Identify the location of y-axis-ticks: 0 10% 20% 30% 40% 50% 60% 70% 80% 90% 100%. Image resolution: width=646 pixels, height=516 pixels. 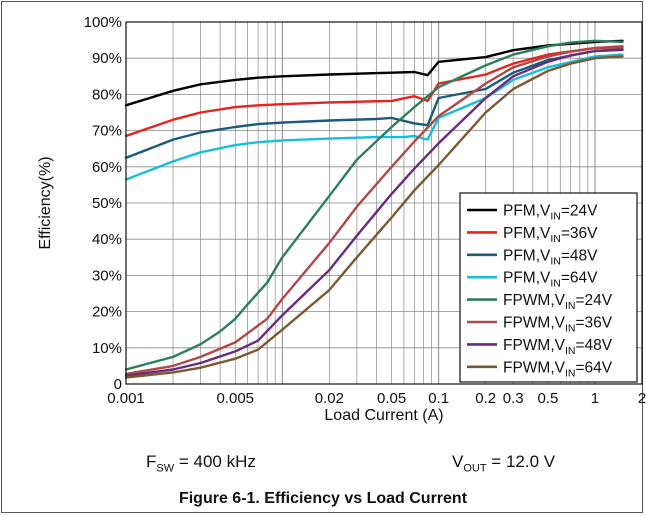
(103, 203).